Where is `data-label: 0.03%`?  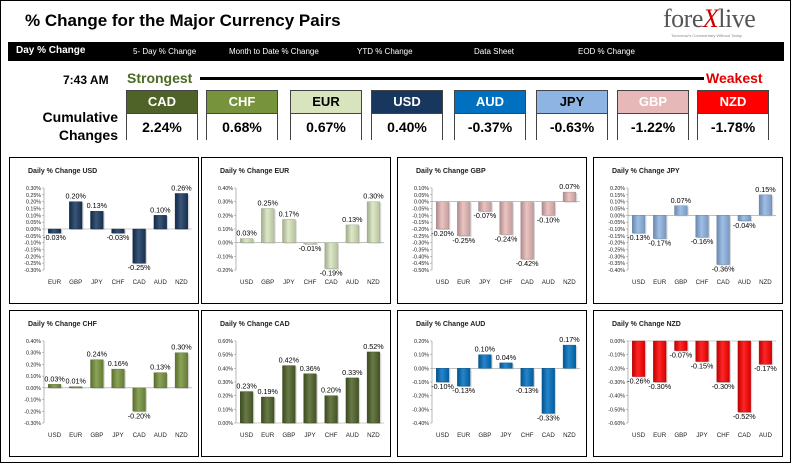
data-label: 0.03% is located at coordinates (54, 378).